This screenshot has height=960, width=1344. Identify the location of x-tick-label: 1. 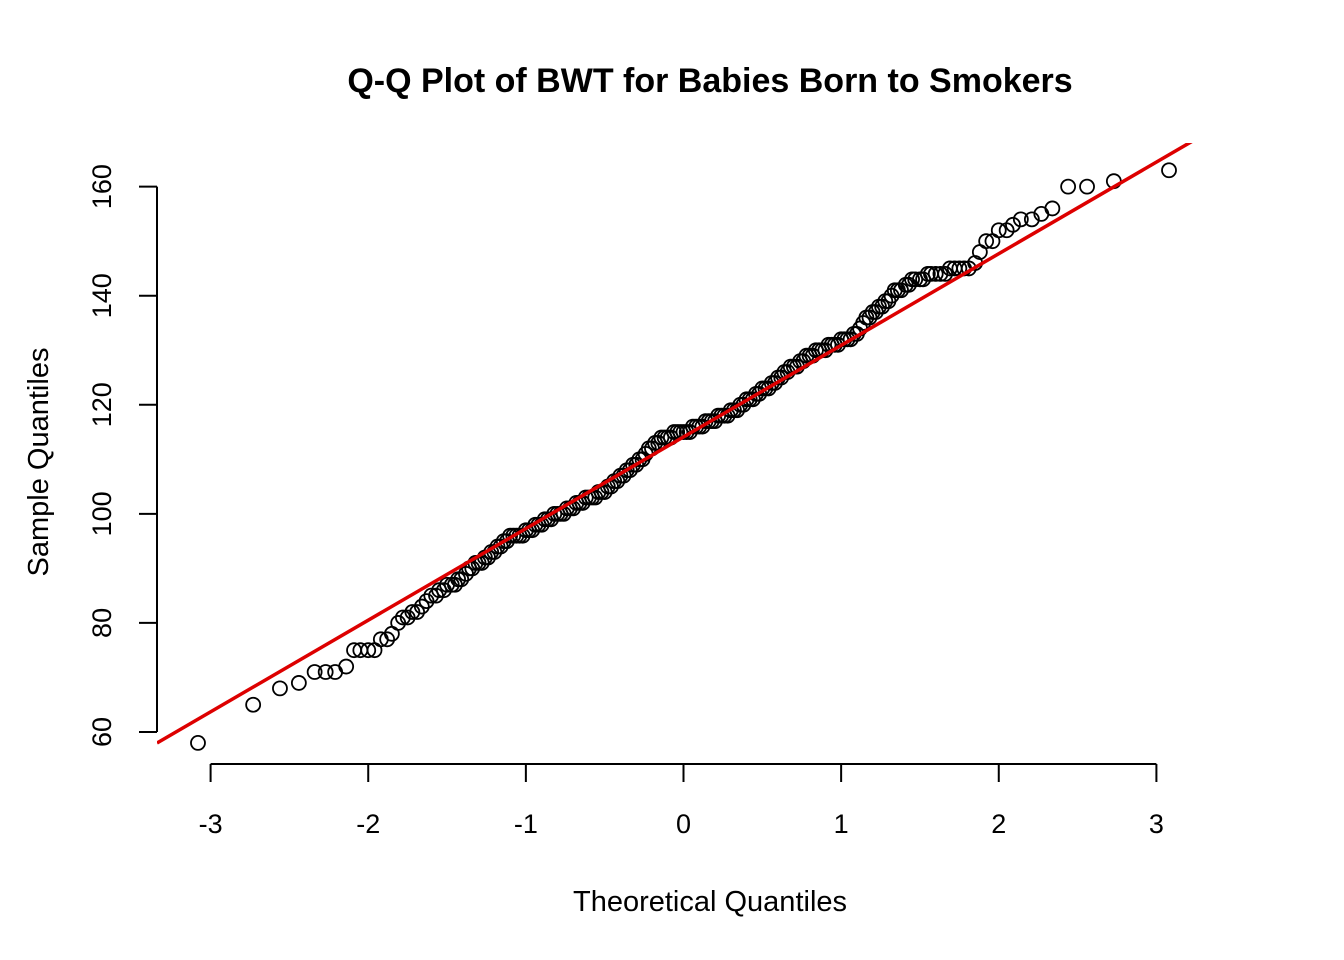
(841, 824).